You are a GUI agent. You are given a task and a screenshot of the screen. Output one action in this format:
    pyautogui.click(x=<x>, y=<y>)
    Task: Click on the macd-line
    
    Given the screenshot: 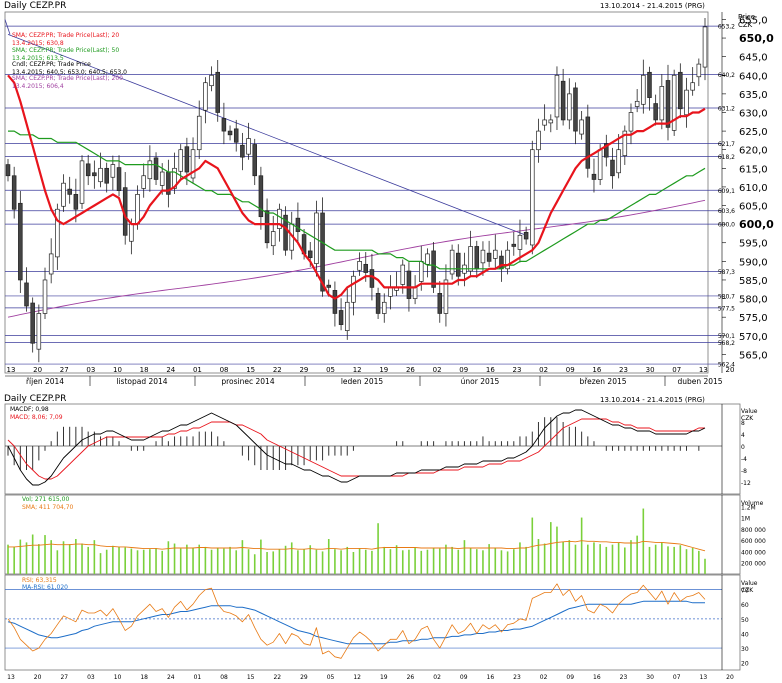 What is the action you would take?
    pyautogui.click(x=356, y=447)
    